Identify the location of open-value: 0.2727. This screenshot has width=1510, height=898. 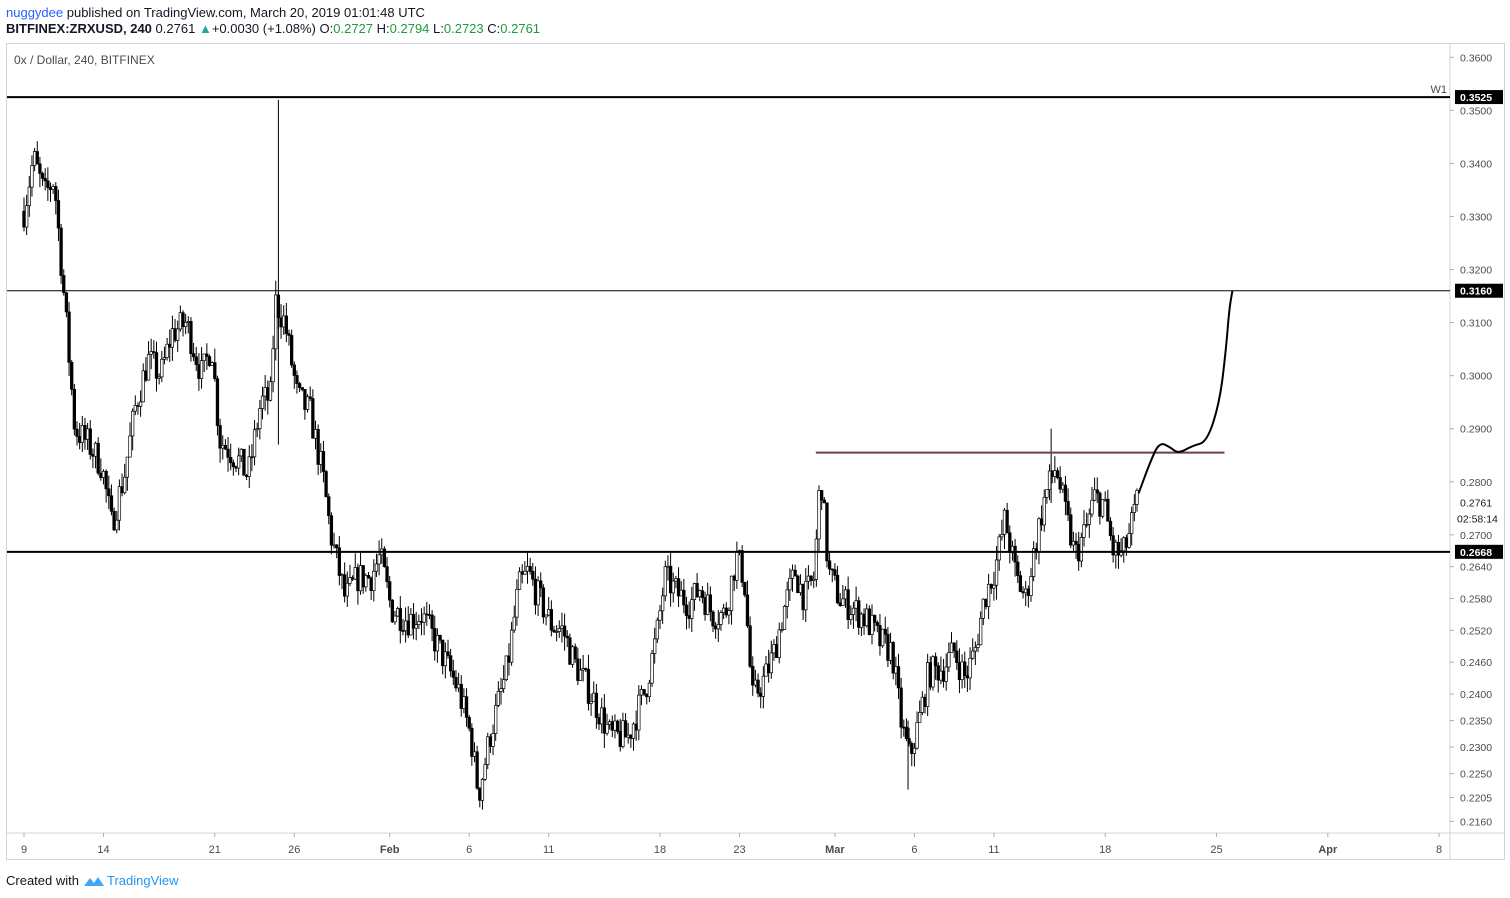
(353, 28).